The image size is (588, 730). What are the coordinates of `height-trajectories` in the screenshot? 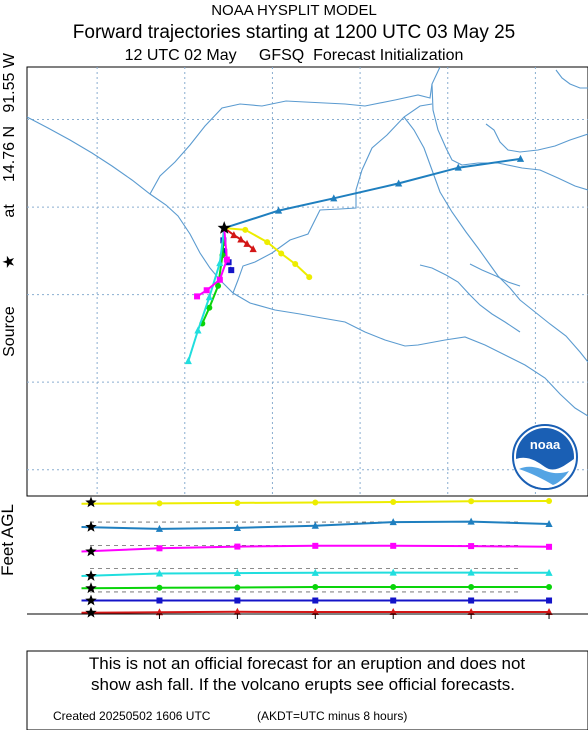 It's located at (317, 556).